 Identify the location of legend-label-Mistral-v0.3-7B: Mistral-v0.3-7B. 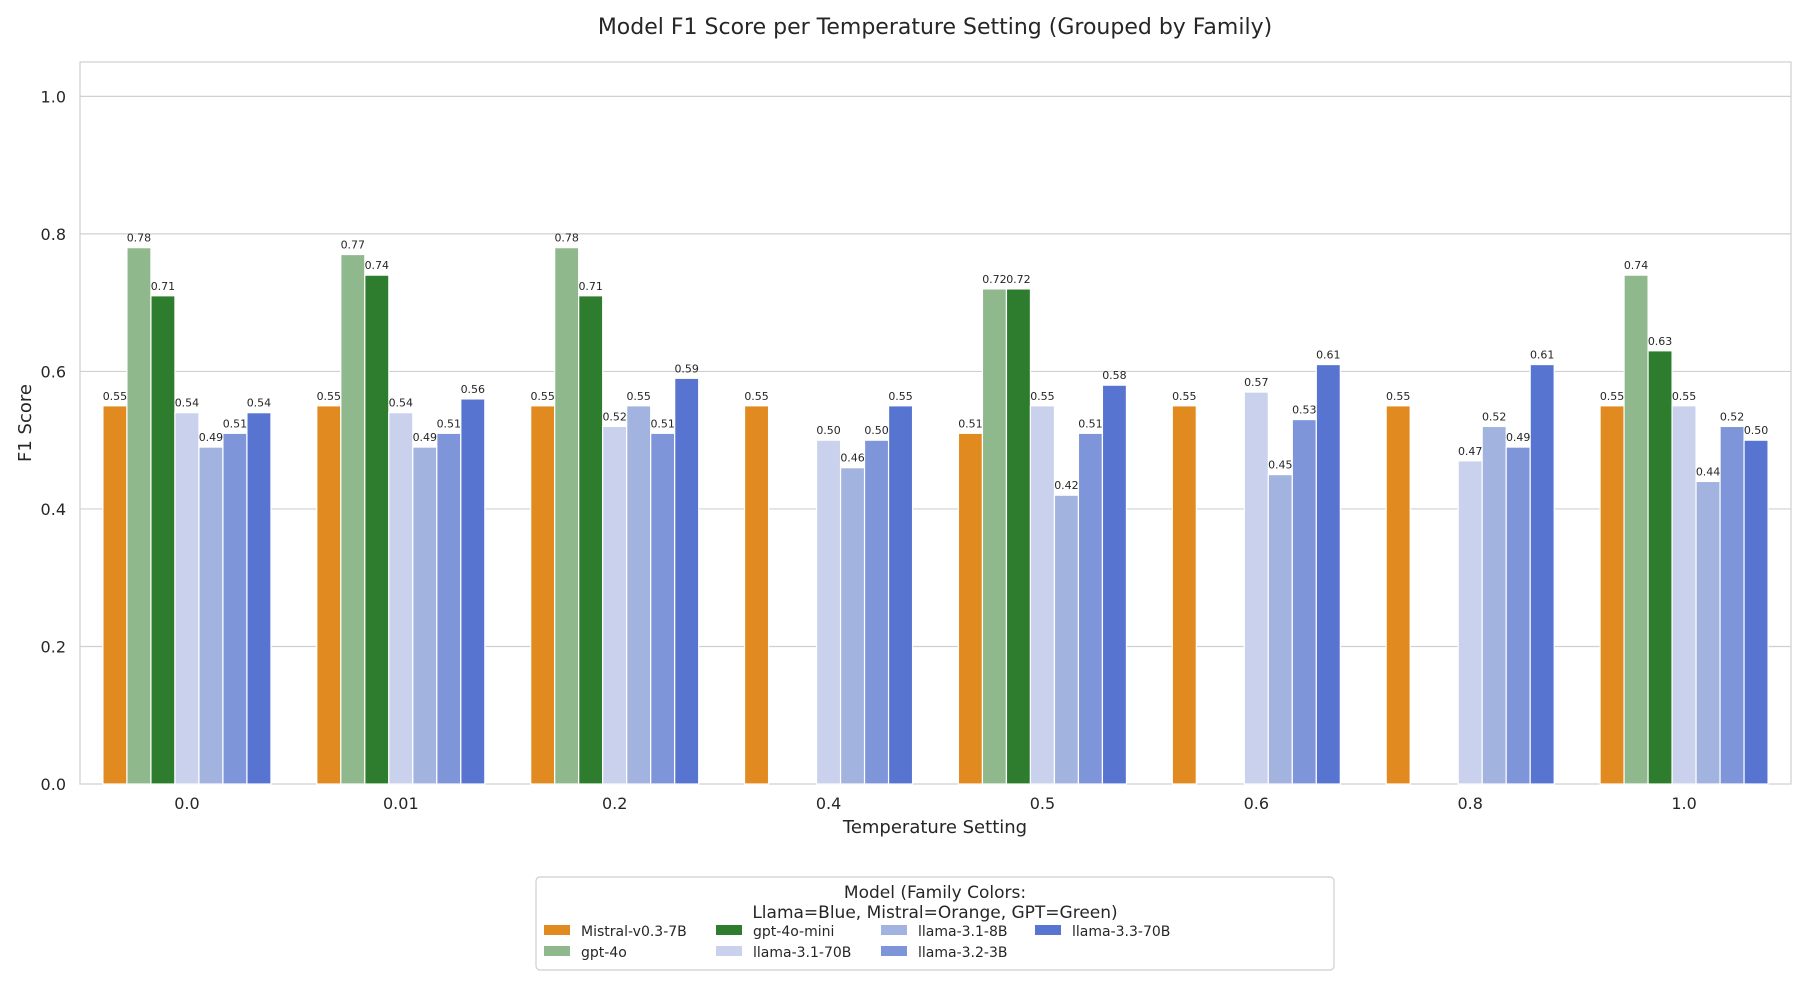
(634, 932).